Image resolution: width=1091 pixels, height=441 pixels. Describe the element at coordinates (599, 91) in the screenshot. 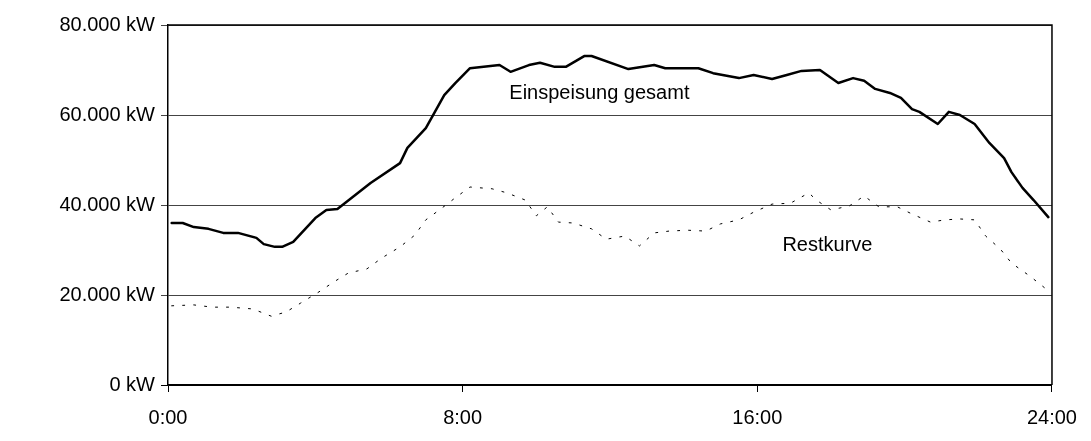

I see `series-label: Einspeisung gesamt` at that location.